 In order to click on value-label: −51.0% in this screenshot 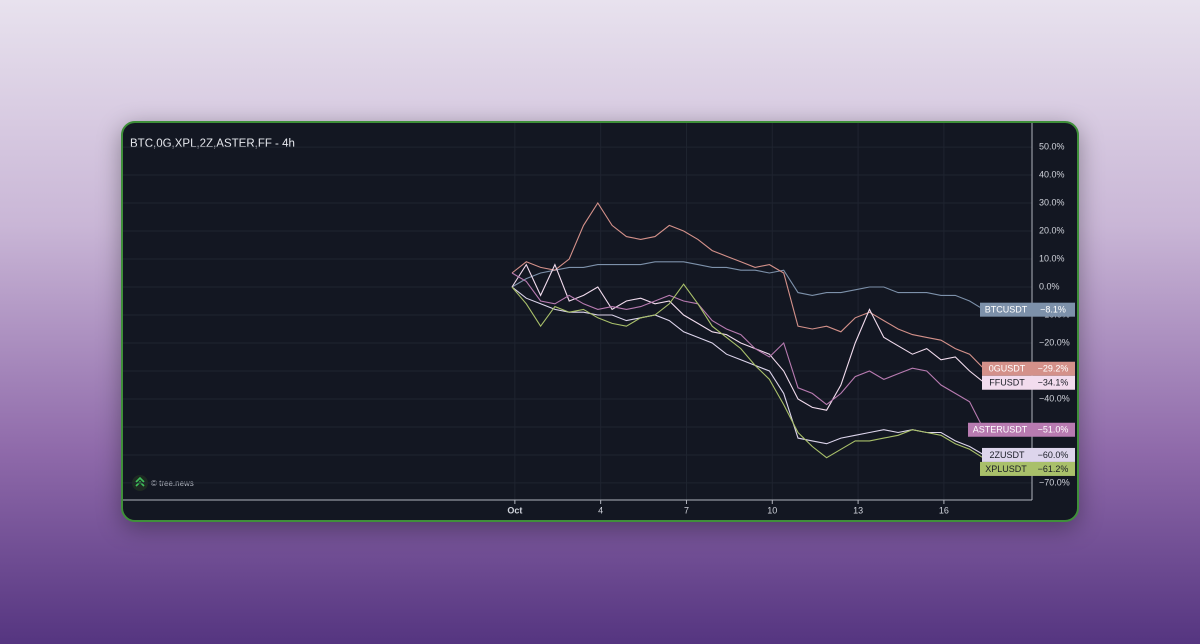, I will do `click(1053, 430)`.